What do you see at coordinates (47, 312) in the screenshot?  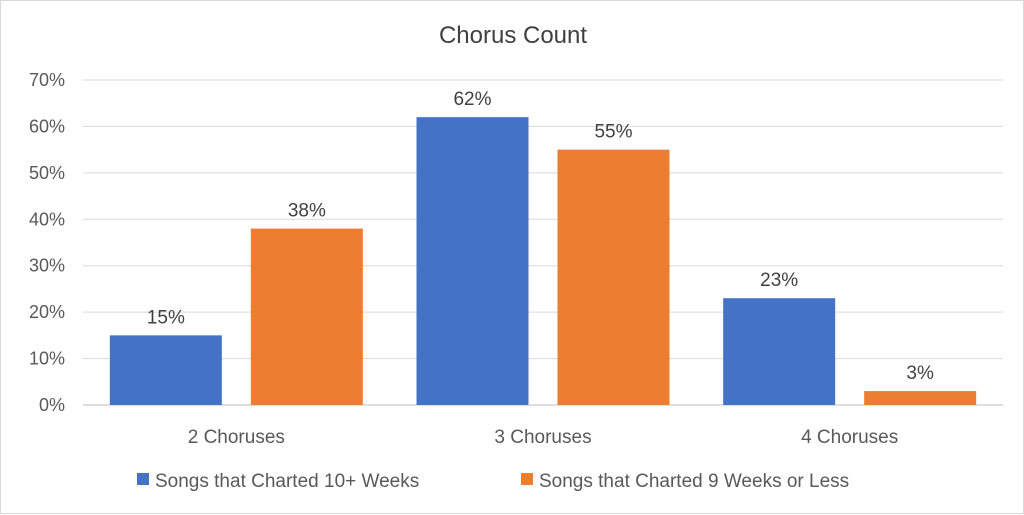 I see `y-tick-label: 20%` at bounding box center [47, 312].